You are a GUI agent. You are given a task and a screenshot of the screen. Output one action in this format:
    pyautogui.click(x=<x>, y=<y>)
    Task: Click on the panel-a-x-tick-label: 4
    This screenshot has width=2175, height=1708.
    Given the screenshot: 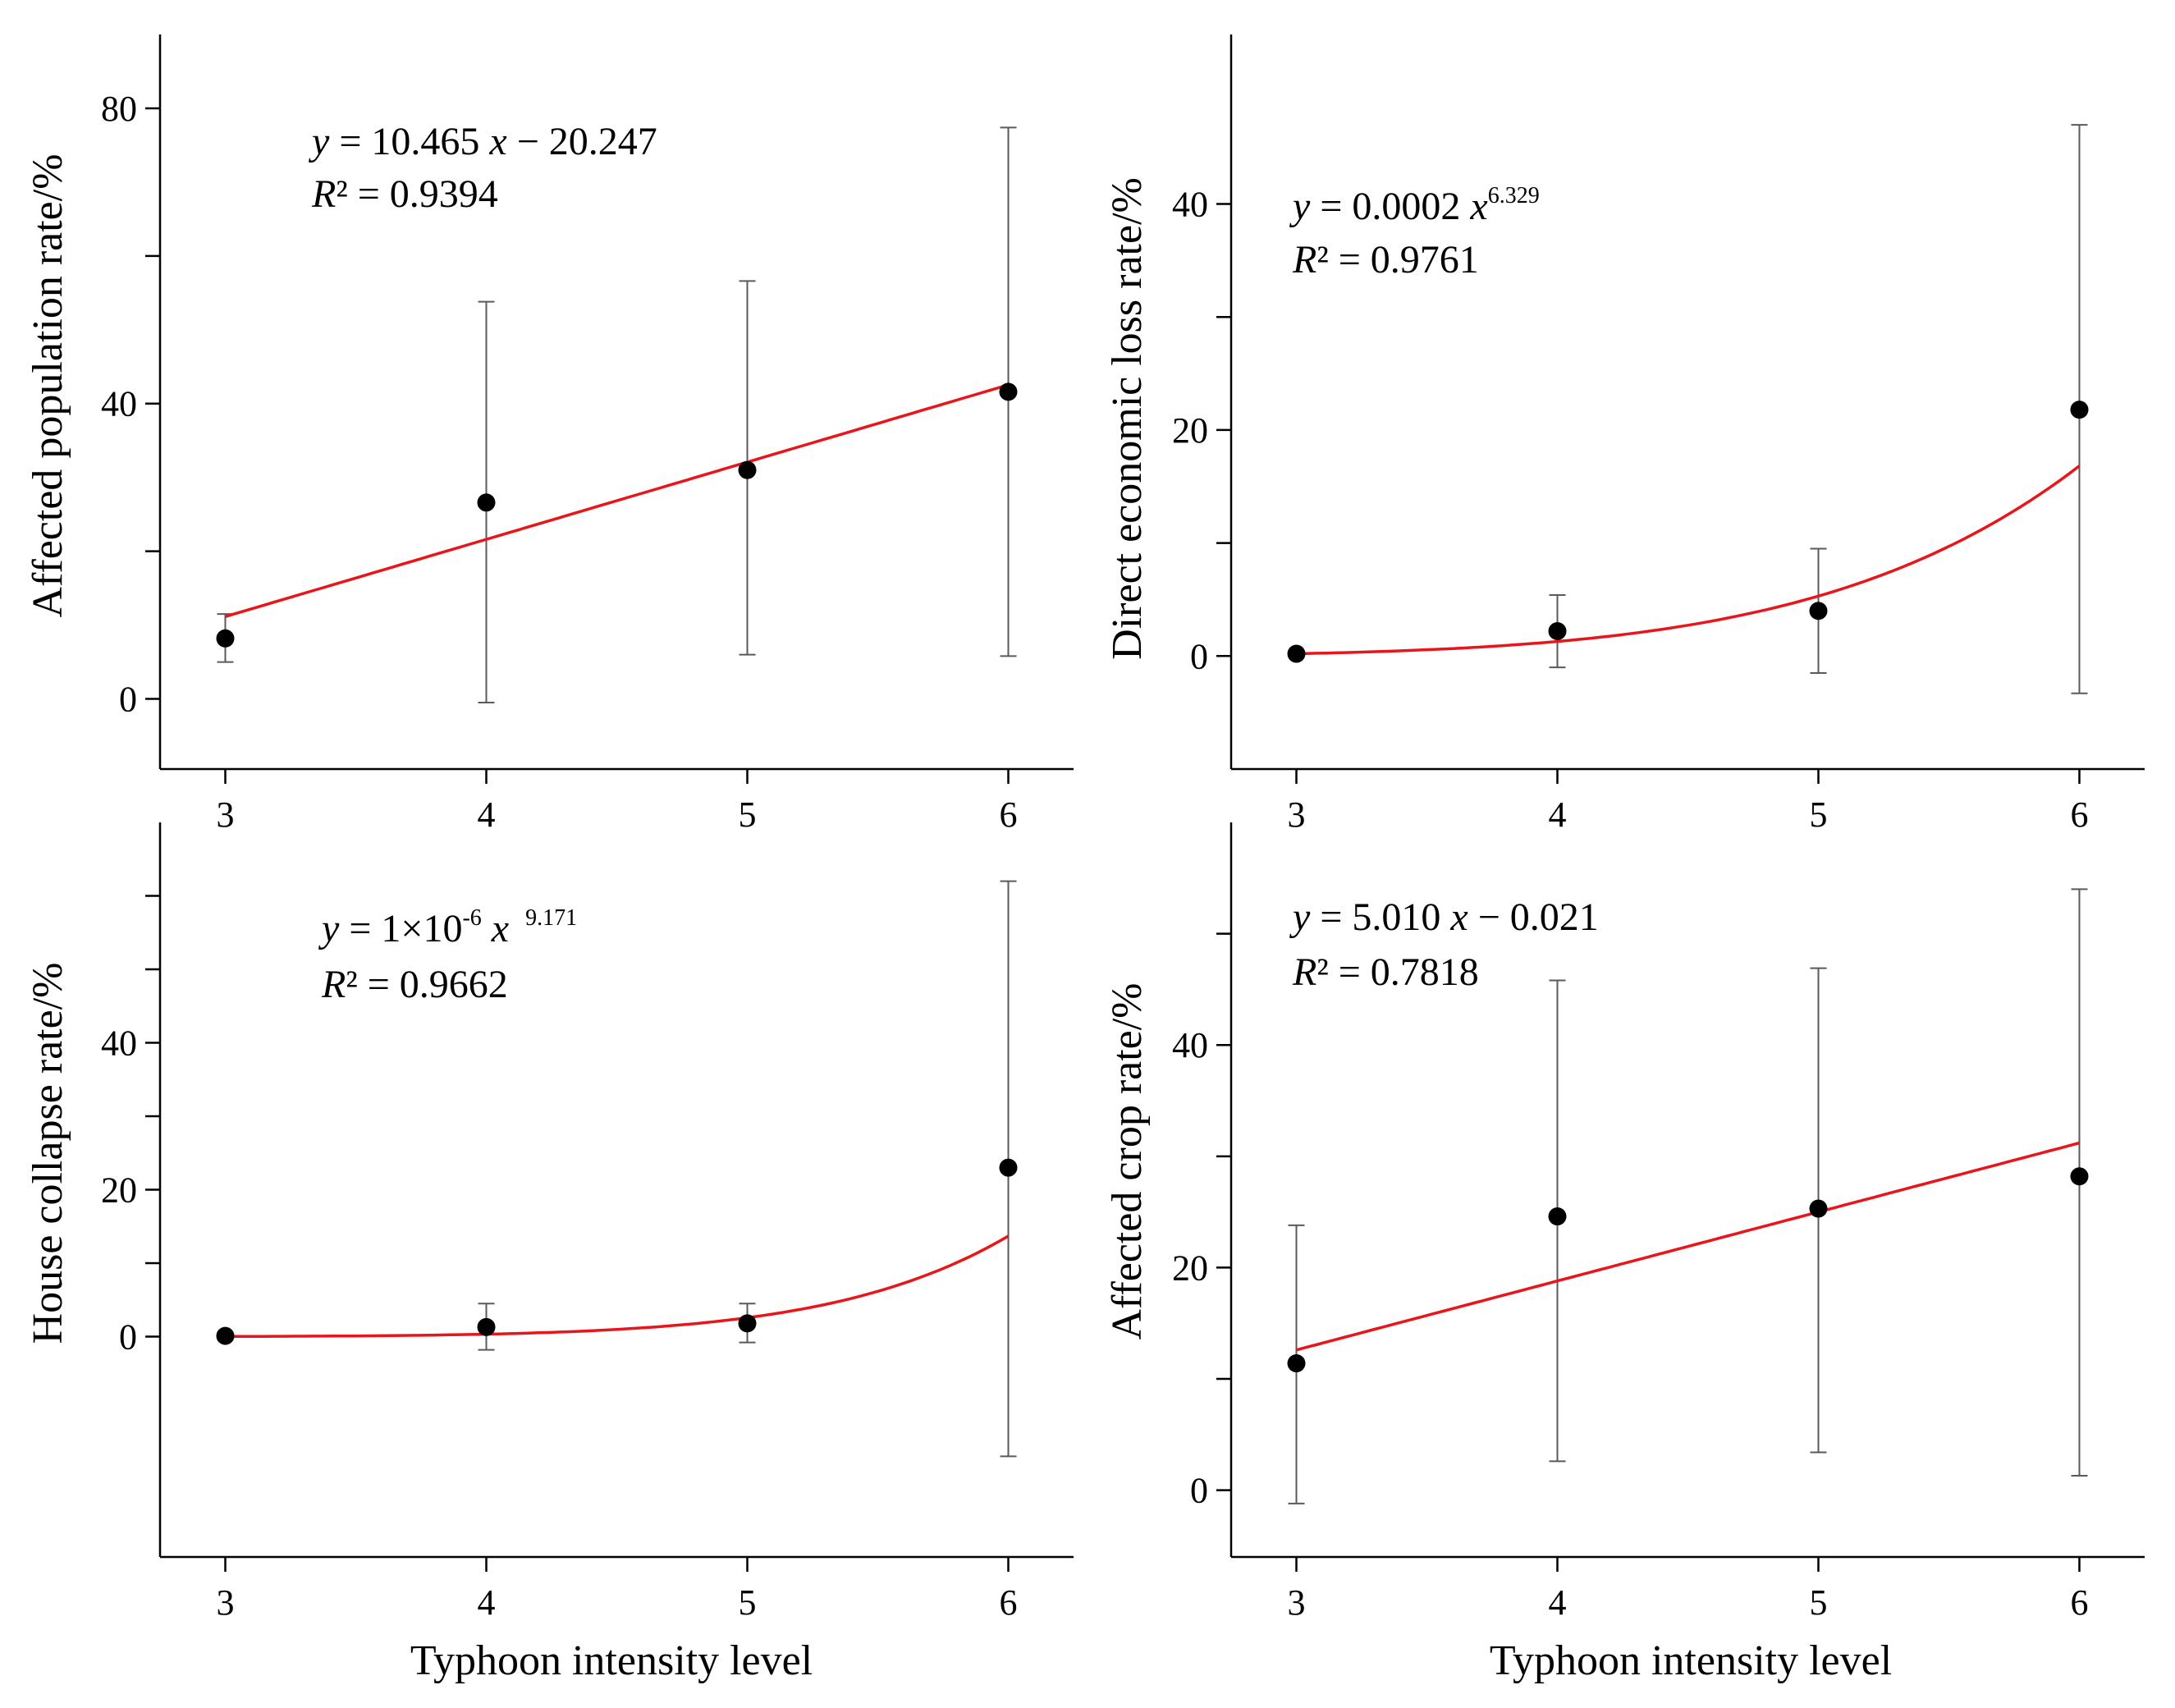 What is the action you would take?
    pyautogui.click(x=487, y=814)
    